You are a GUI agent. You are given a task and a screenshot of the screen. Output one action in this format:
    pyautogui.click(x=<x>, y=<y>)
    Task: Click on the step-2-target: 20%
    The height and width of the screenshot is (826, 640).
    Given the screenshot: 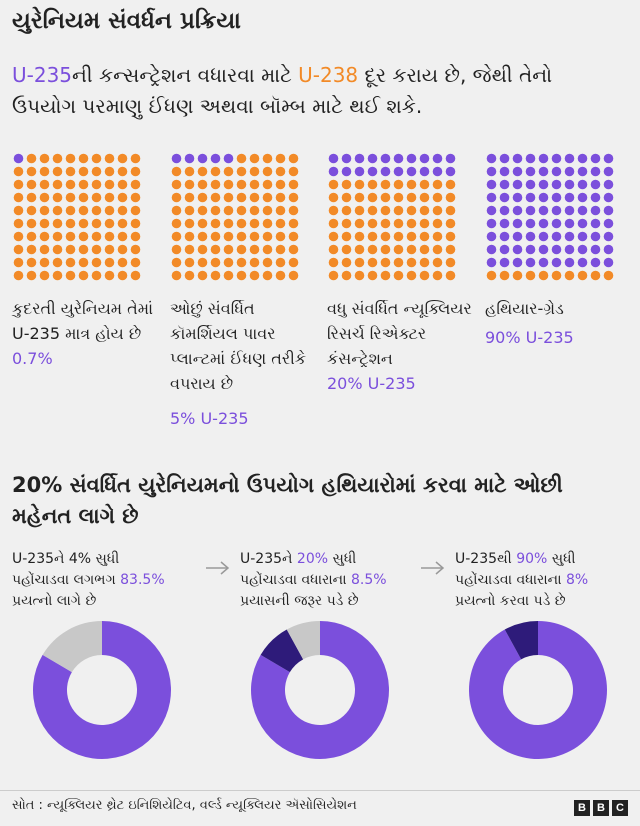 What is the action you would take?
    pyautogui.click(x=312, y=559)
    